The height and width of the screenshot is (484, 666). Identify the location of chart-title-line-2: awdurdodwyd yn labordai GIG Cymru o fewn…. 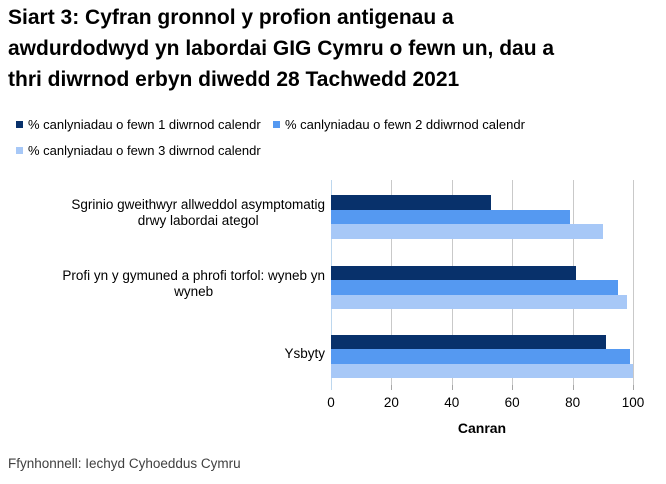
(281, 48).